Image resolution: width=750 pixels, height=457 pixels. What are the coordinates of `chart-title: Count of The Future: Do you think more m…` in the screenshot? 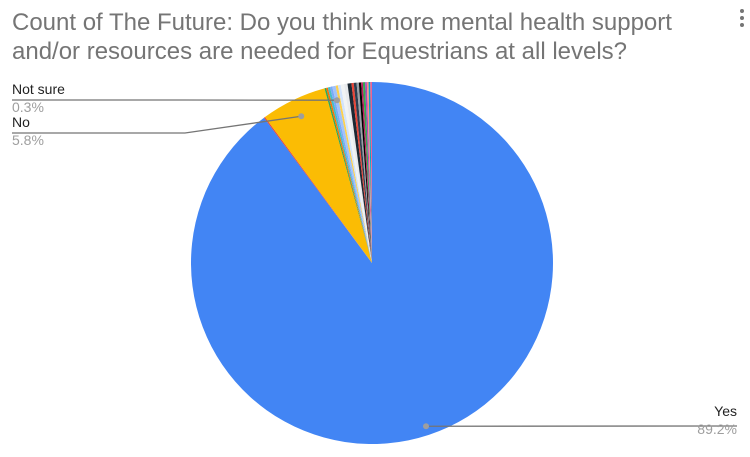 It's located at (342, 37).